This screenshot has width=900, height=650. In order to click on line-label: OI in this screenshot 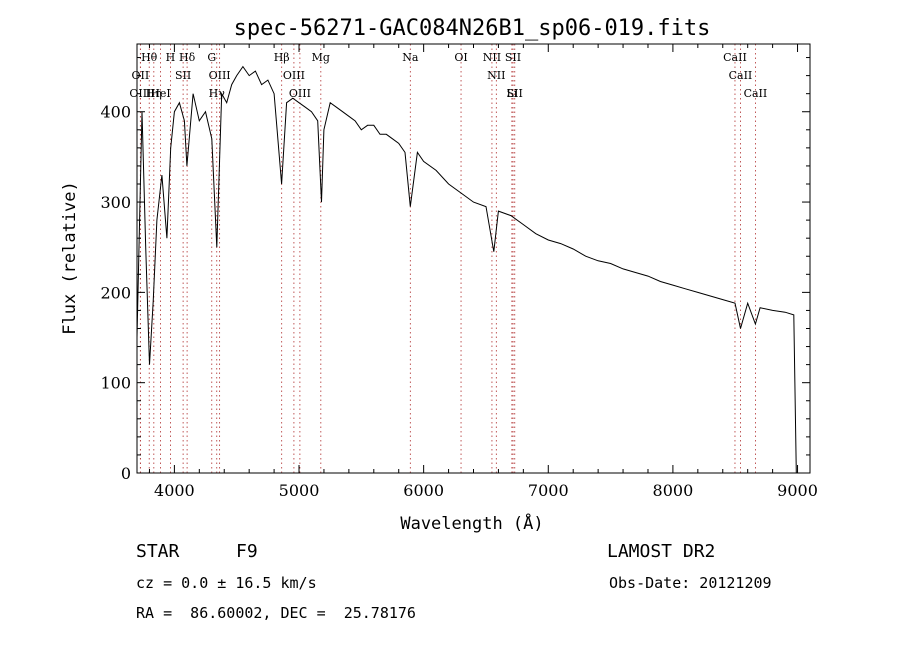, I will do `click(460, 57)`.